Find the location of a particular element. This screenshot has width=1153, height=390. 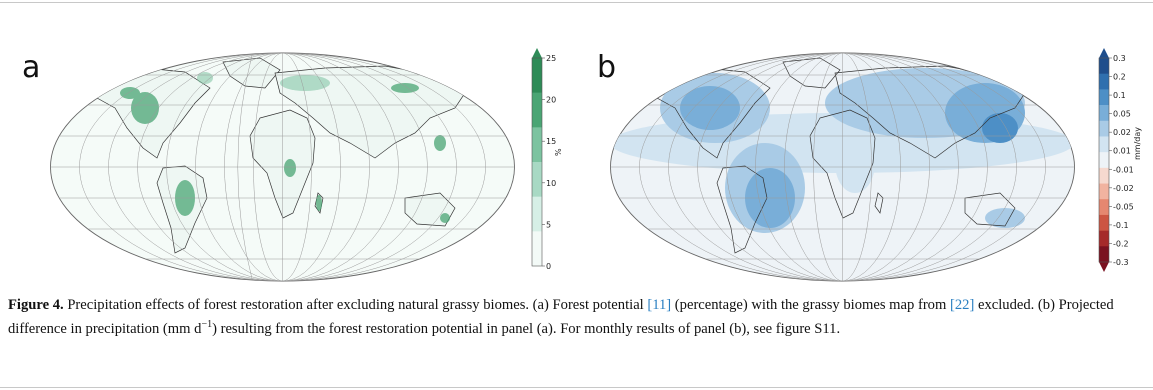

colorbar-tick-label: 0.01 is located at coordinates (1122, 151).